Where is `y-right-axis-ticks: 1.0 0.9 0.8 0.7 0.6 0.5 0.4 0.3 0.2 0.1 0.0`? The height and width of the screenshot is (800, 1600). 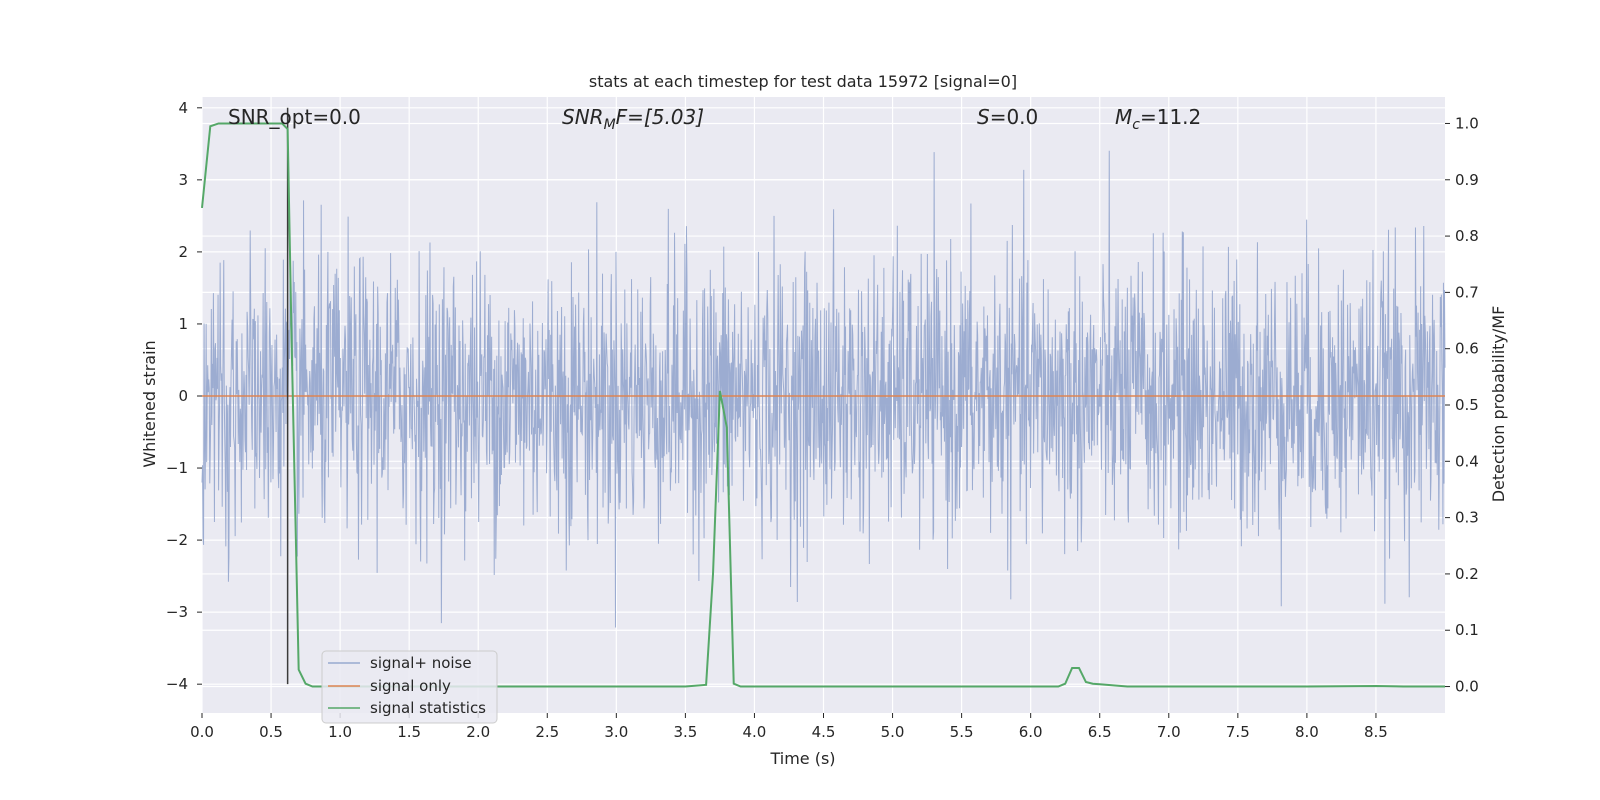 y-right-axis-ticks: 1.0 0.9 0.8 0.7 0.6 0.5 0.4 0.3 0.2 0.1 0.0 is located at coordinates (1462, 405).